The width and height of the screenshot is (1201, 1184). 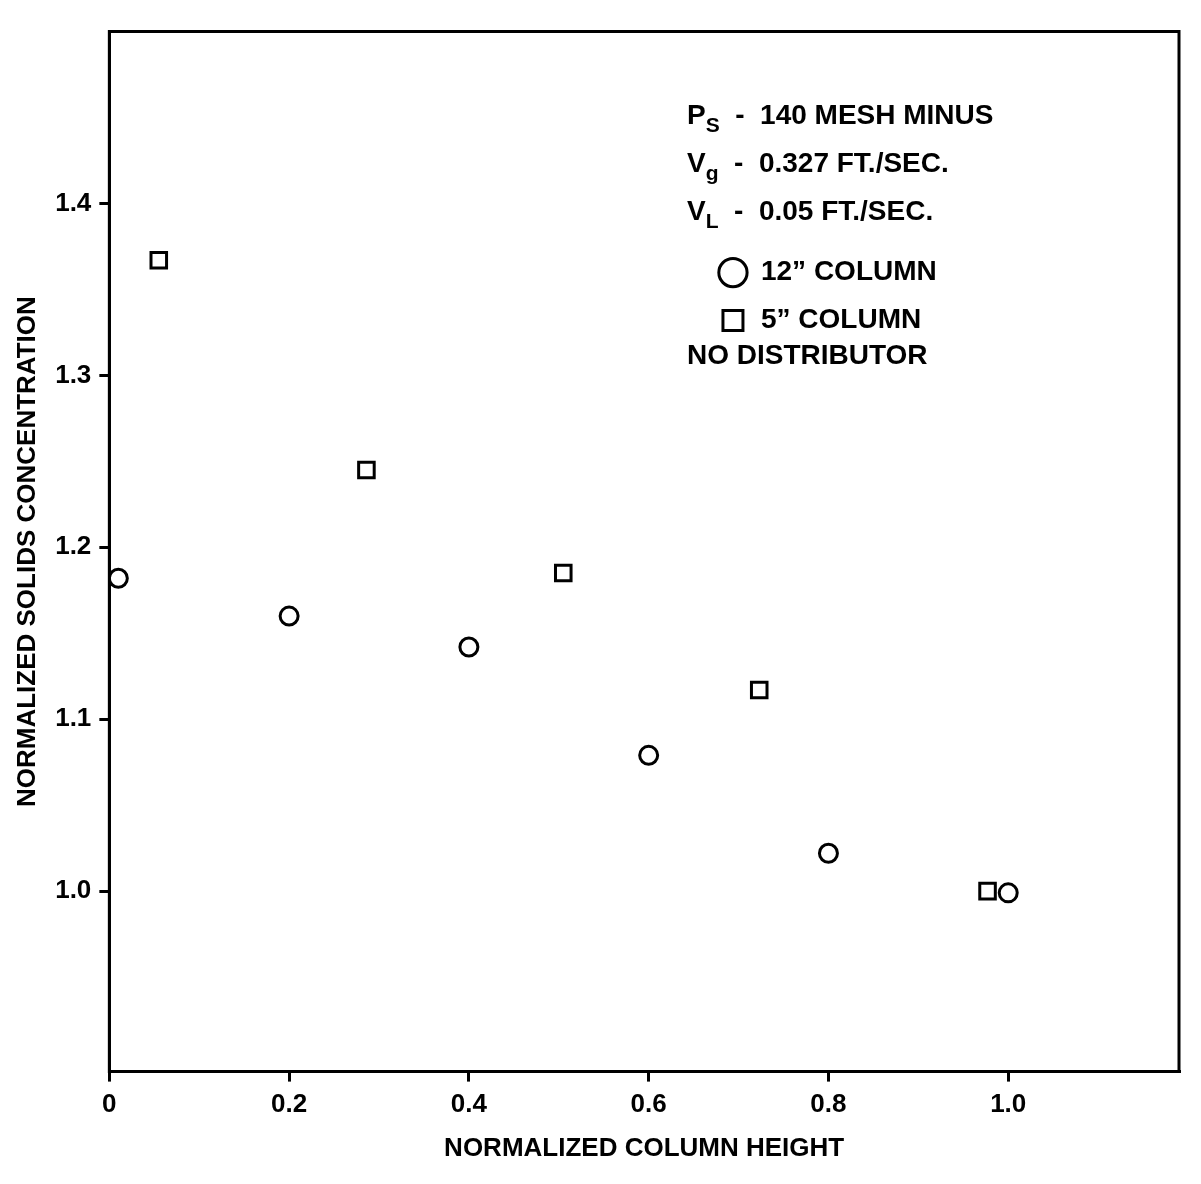 What do you see at coordinates (807, 355) in the screenshot?
I see `annotation: NO DISTRIBUTOR` at bounding box center [807, 355].